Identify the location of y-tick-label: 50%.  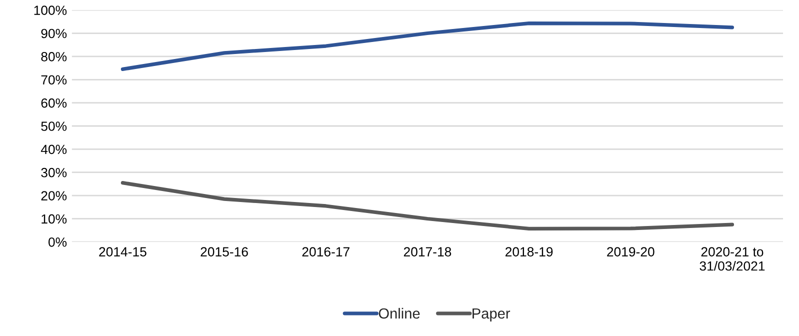
(54, 126).